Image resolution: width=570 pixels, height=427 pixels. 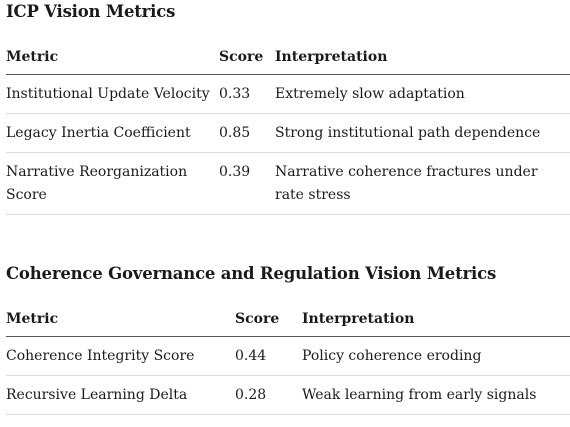 I want to click on interpretation-cell: Extremely slow adaptation, so click(x=422, y=94).